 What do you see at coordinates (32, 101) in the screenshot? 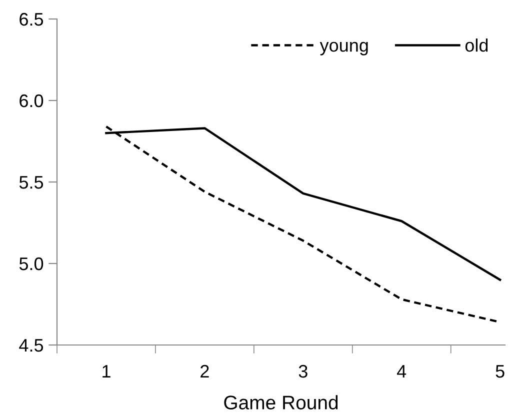
I see `y-tick-label: 6.0` at bounding box center [32, 101].